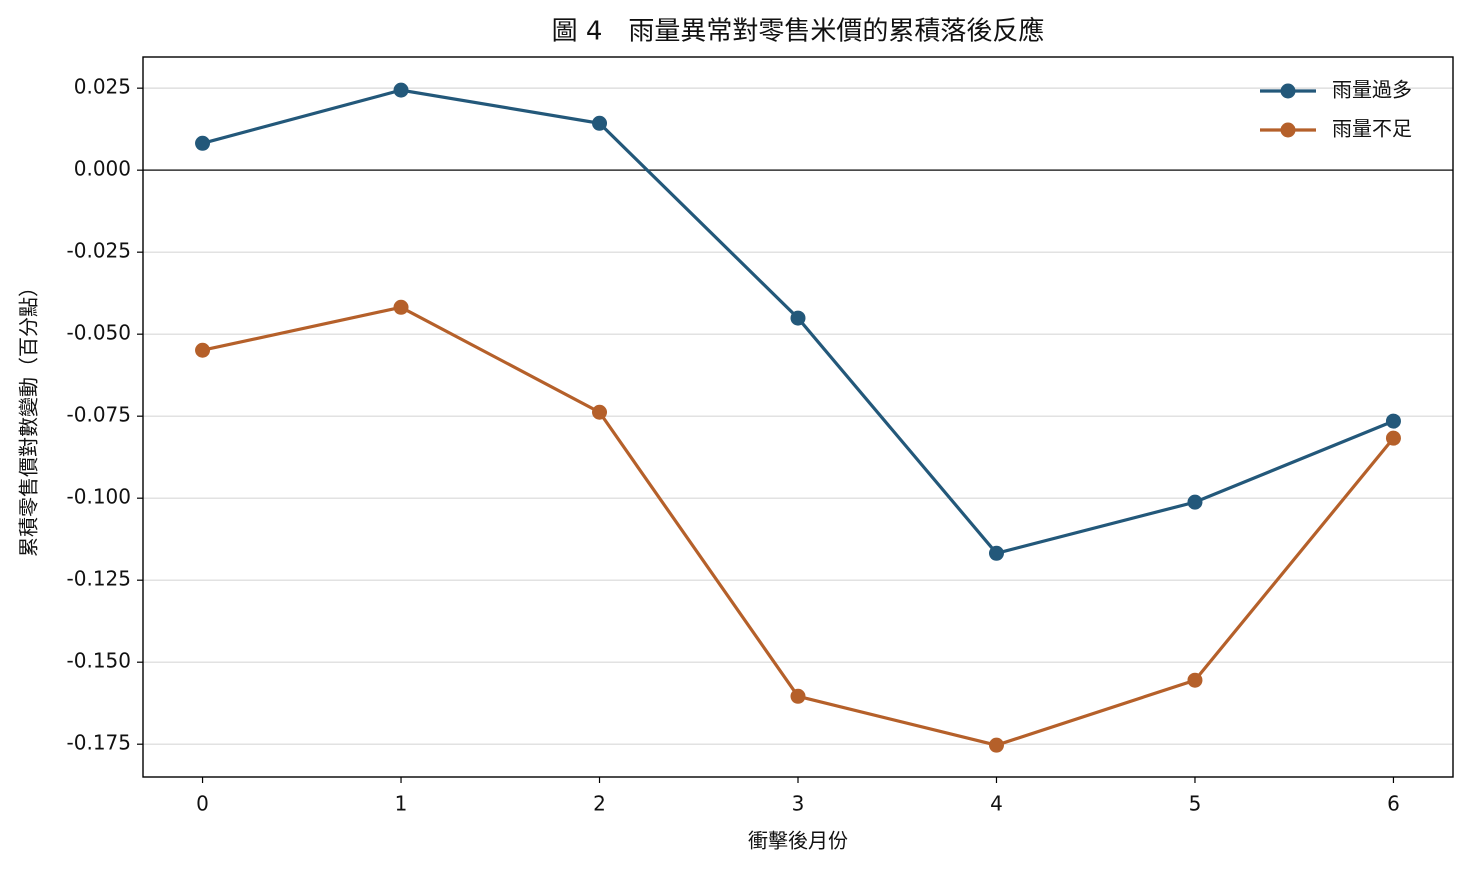 The width and height of the screenshot is (1472, 875). Describe the element at coordinates (1372, 129) in the screenshot. I see `legend-label: 雨量不足` at that location.